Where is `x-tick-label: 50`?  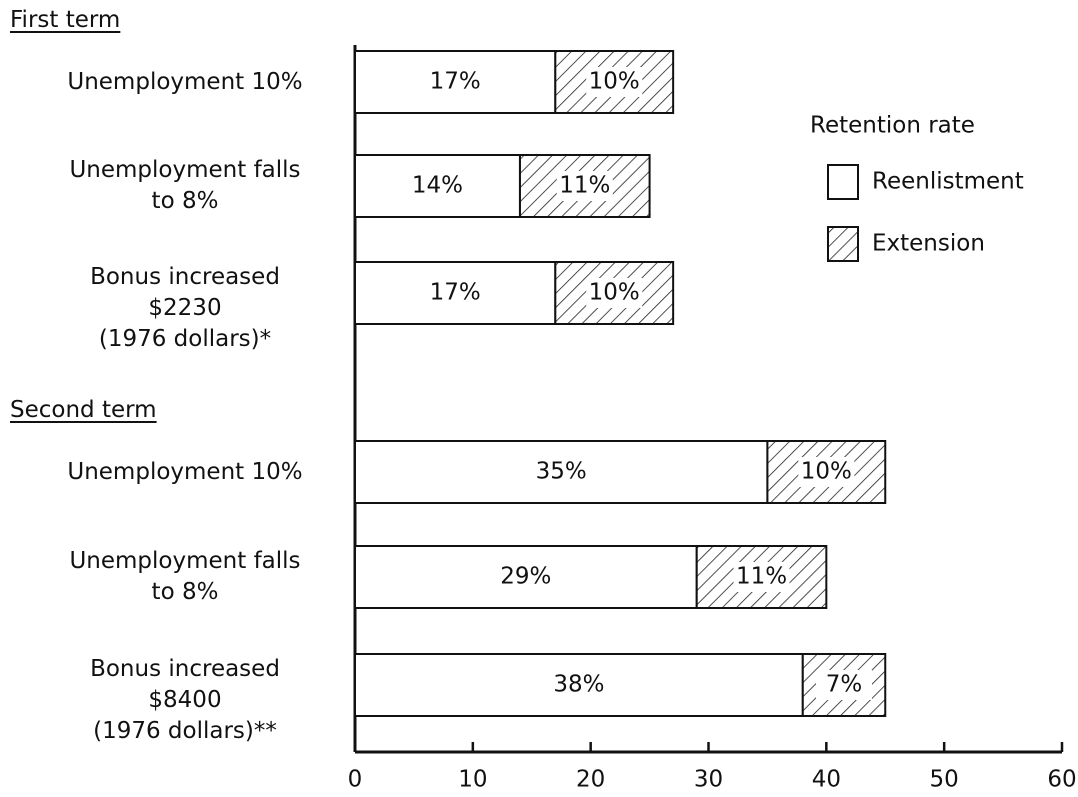
x-tick-label: 50 is located at coordinates (944, 780).